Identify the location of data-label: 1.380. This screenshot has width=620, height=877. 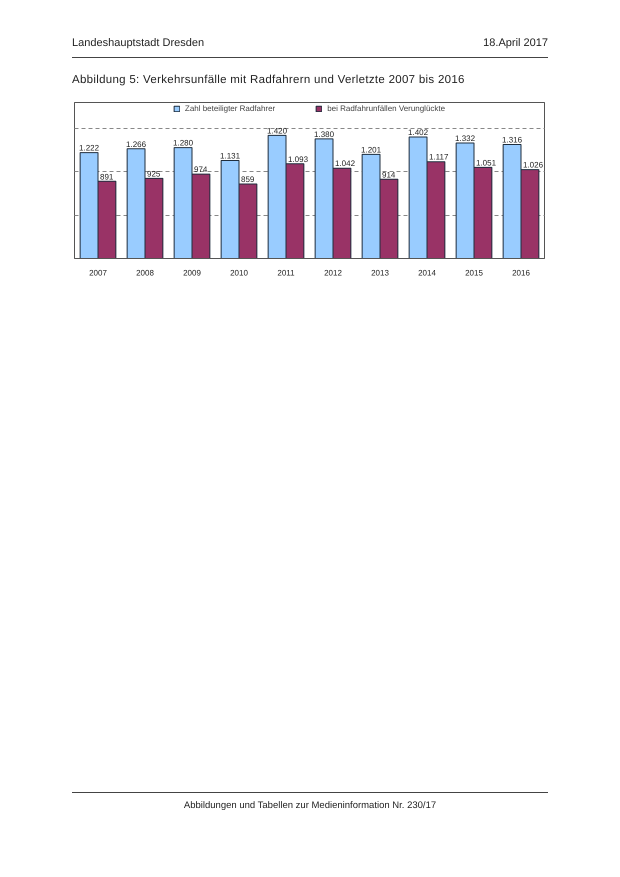
(324, 135).